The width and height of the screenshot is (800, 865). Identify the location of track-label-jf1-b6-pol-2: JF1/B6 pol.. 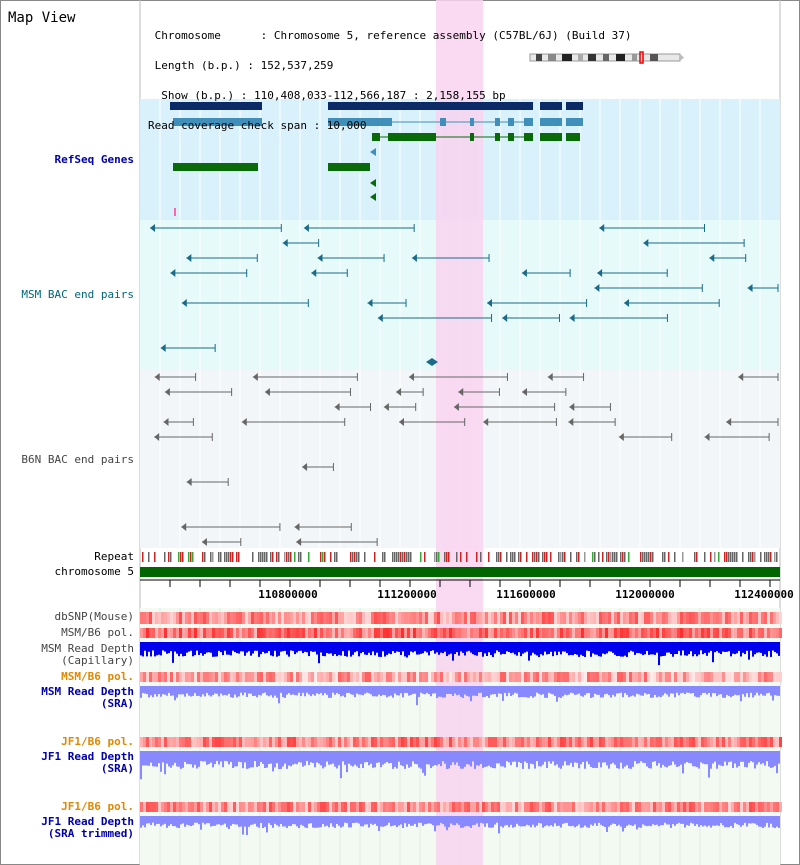
(97, 806).